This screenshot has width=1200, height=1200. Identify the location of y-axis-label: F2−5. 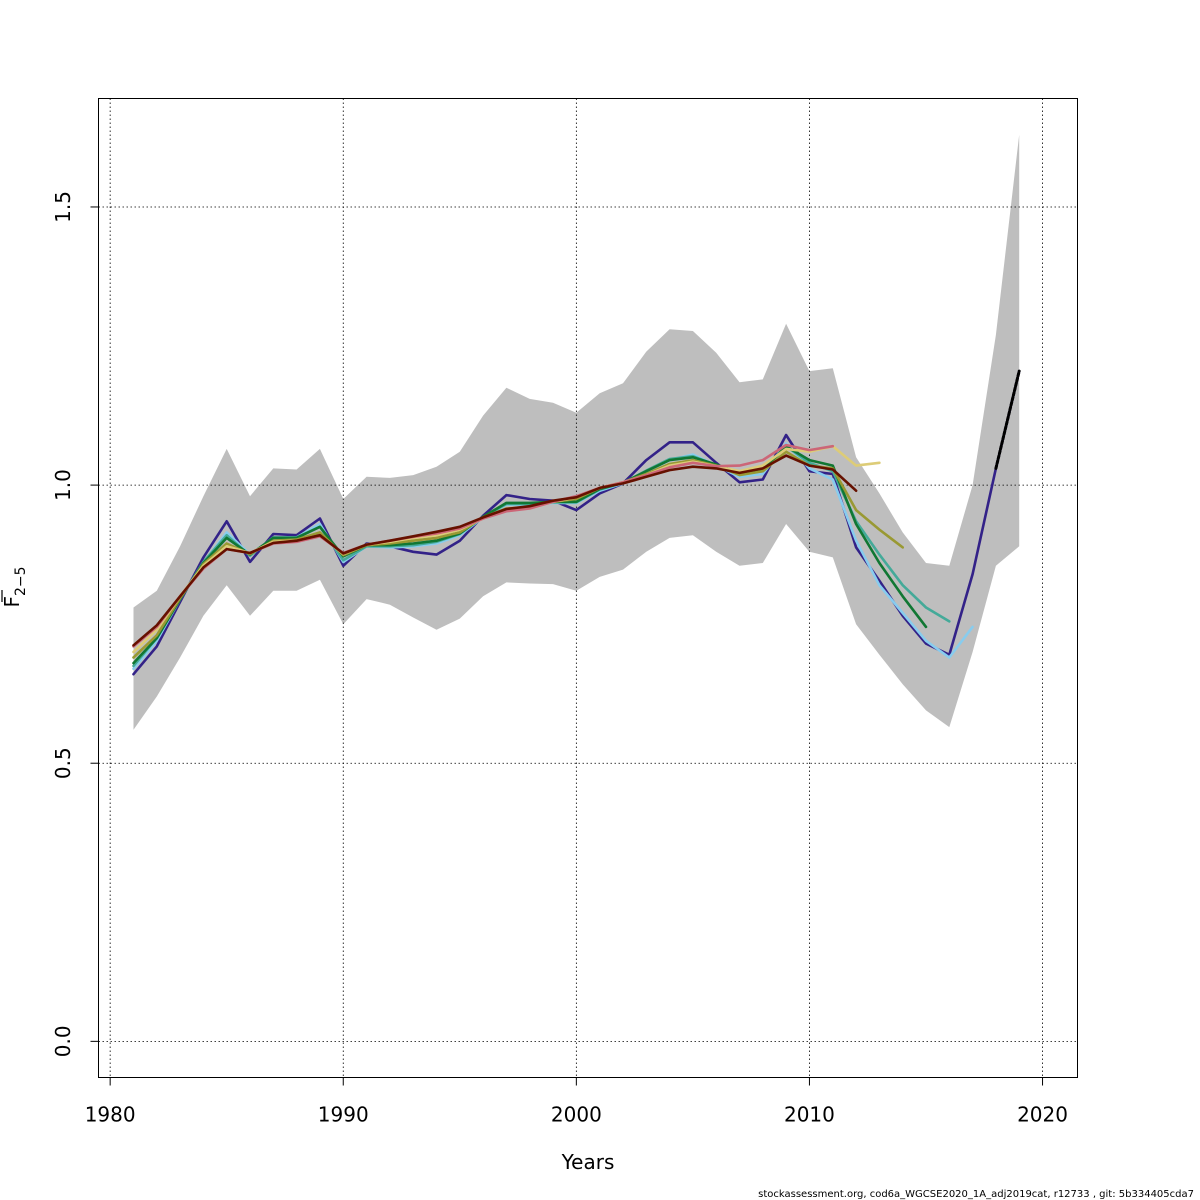
(14, 586).